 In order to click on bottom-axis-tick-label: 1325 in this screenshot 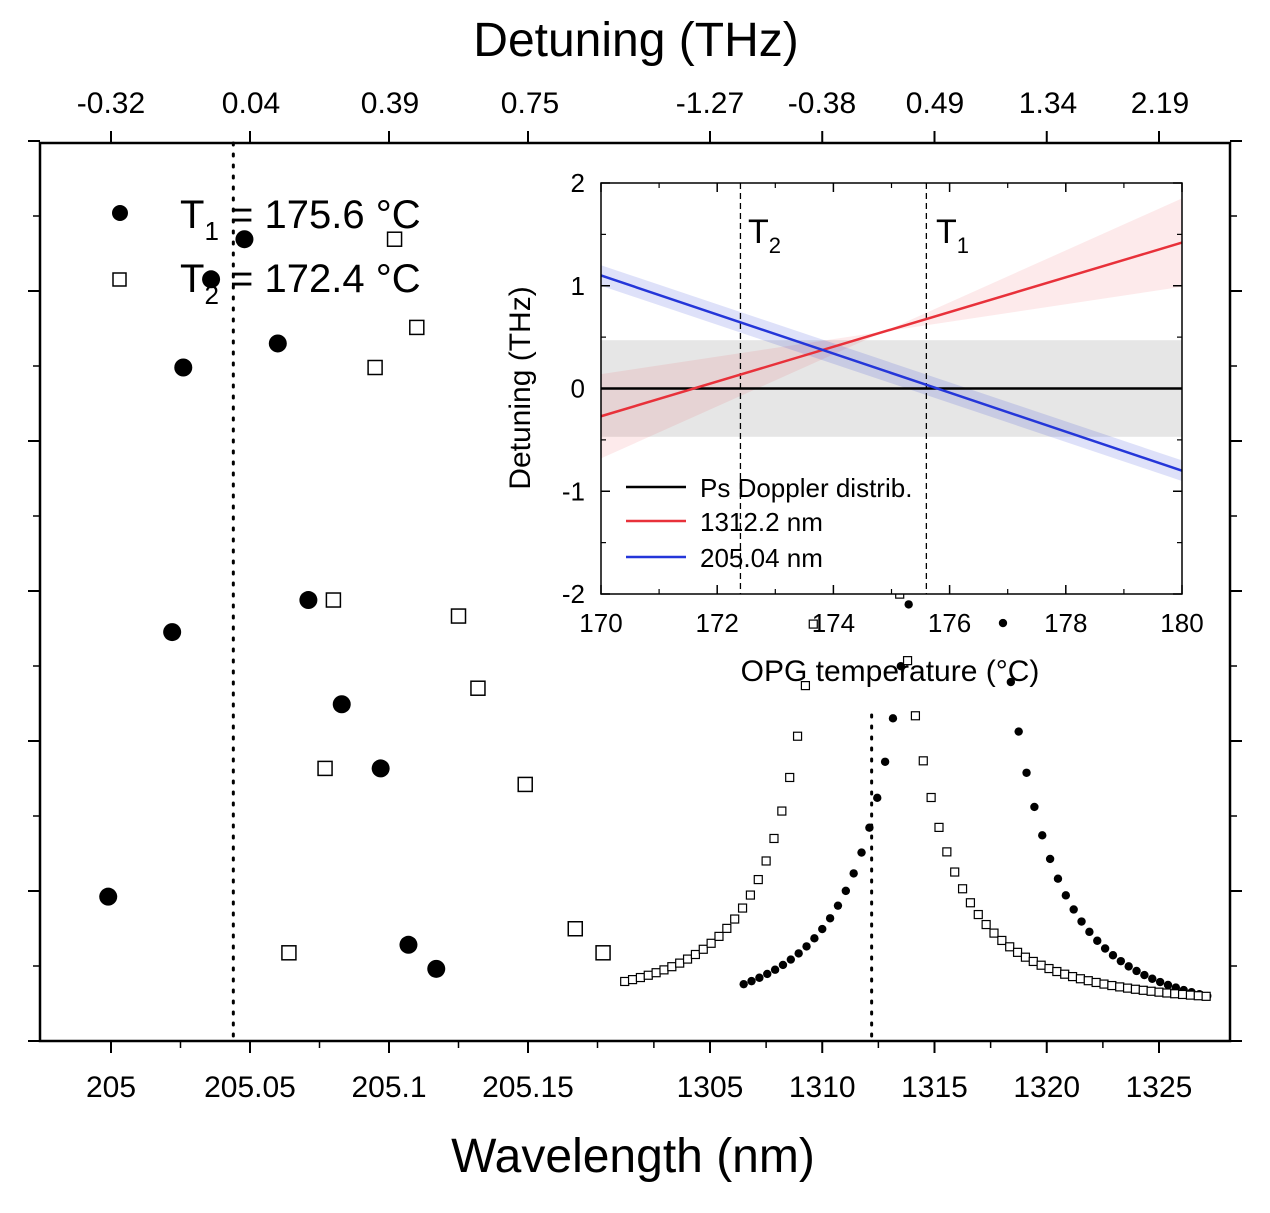, I will do `click(1159, 1087)`.